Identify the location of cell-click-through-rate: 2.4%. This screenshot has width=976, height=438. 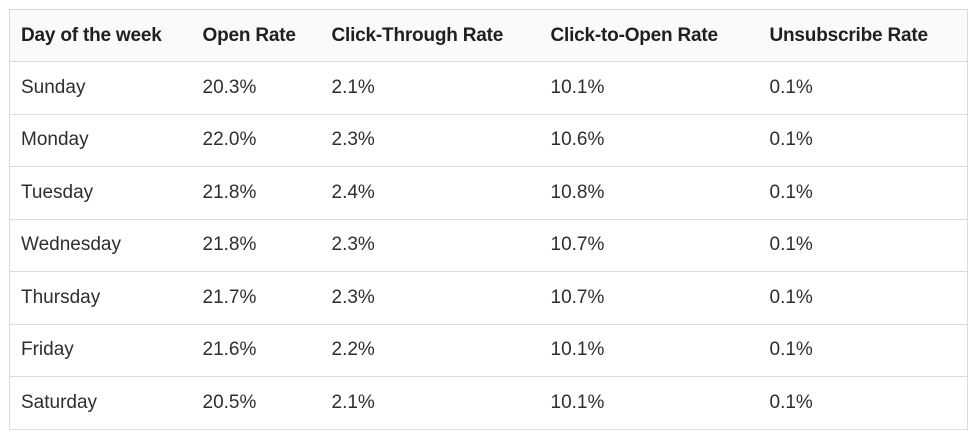
(430, 193).